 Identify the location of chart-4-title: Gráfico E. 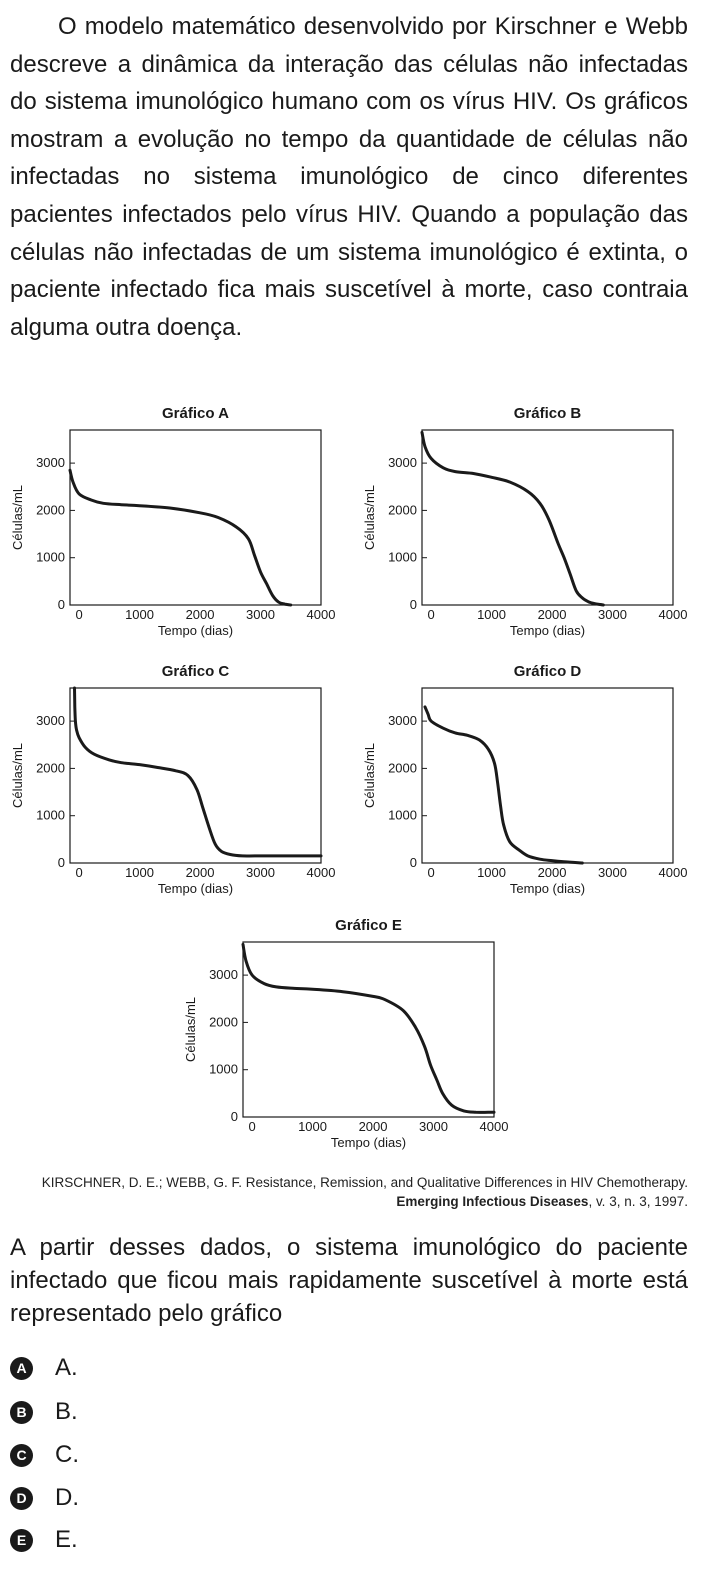
(368, 925).